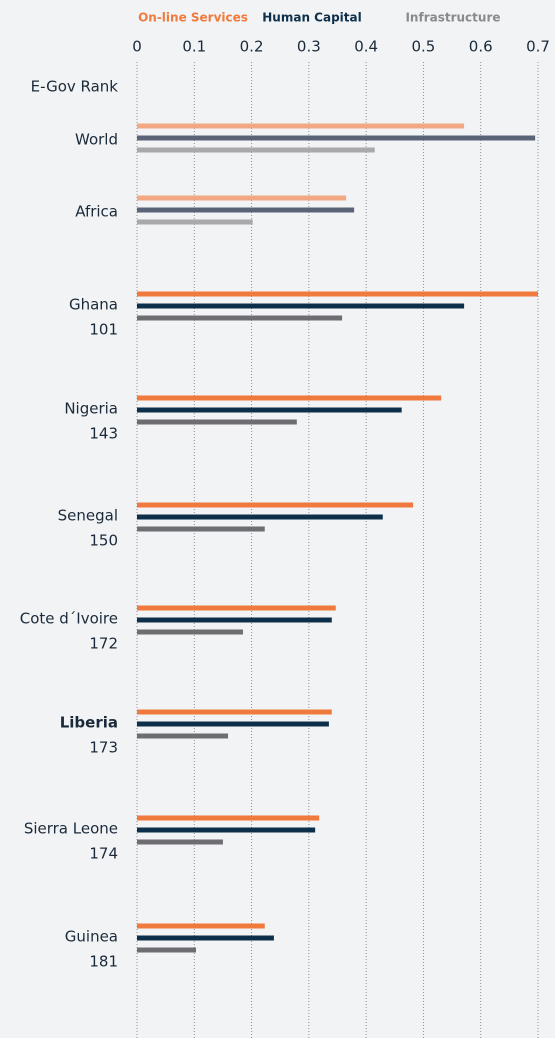 This screenshot has height=1038, width=555. I want to click on category-label: Liberia, so click(89, 723).